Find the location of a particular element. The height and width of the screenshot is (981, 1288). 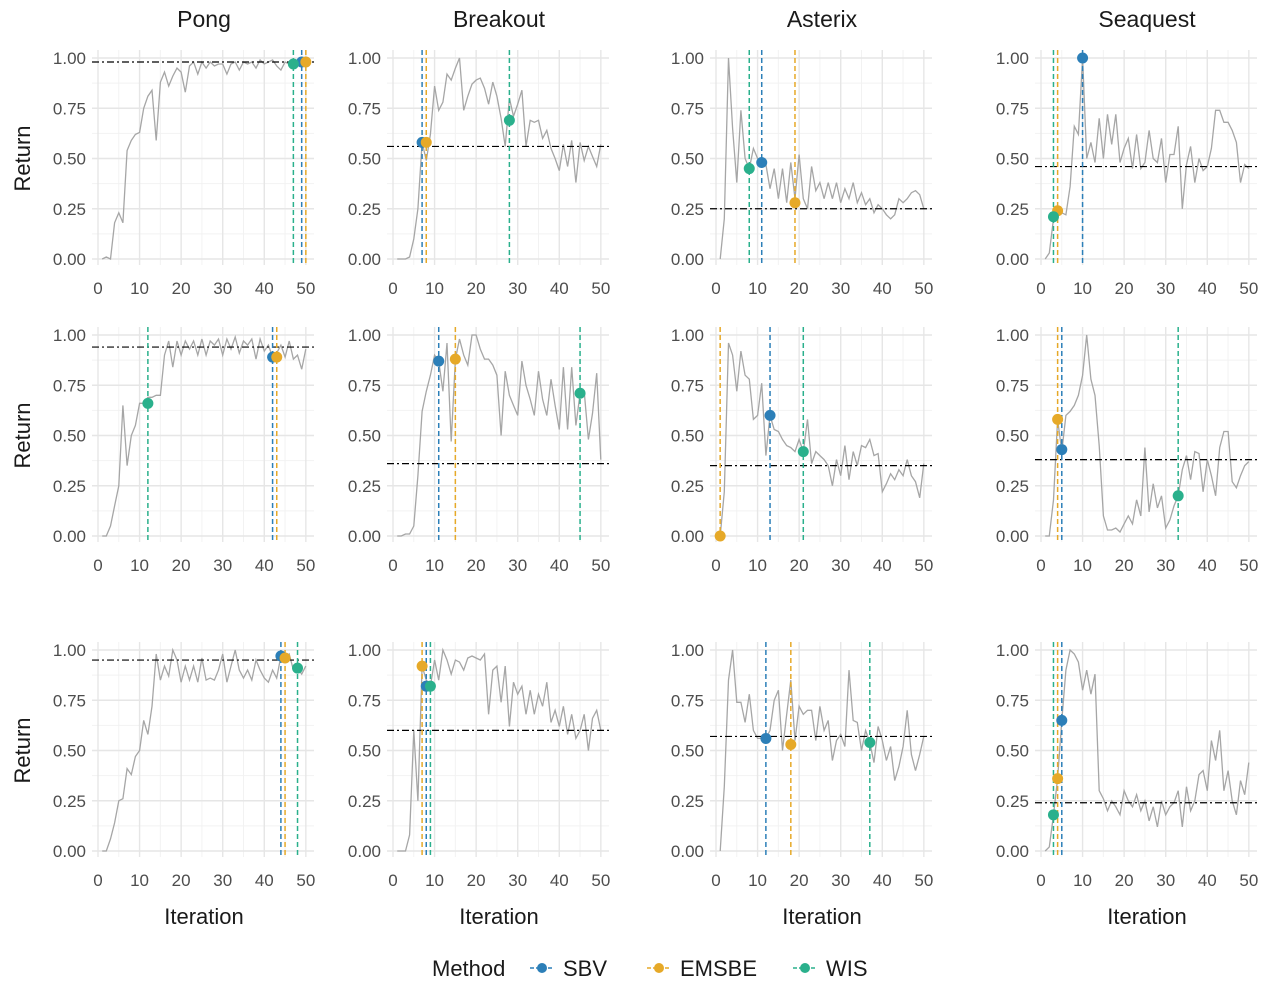

panel-r3-breakout: 0.00 0.25 0.50 0.75 1.00 0 10 20 30 40 50 is located at coordinates (479, 765).